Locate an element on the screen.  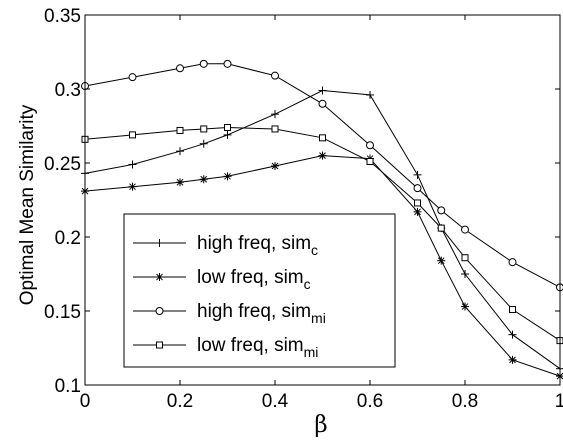
x-tick-label: 0 is located at coordinates (85, 401).